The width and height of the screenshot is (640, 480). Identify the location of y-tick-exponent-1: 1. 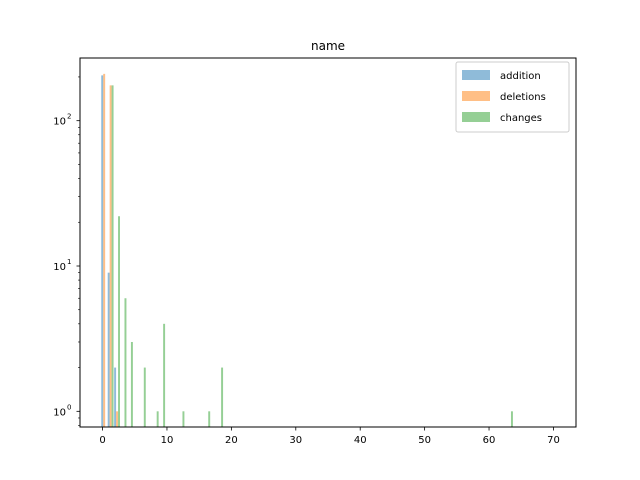
(69, 262).